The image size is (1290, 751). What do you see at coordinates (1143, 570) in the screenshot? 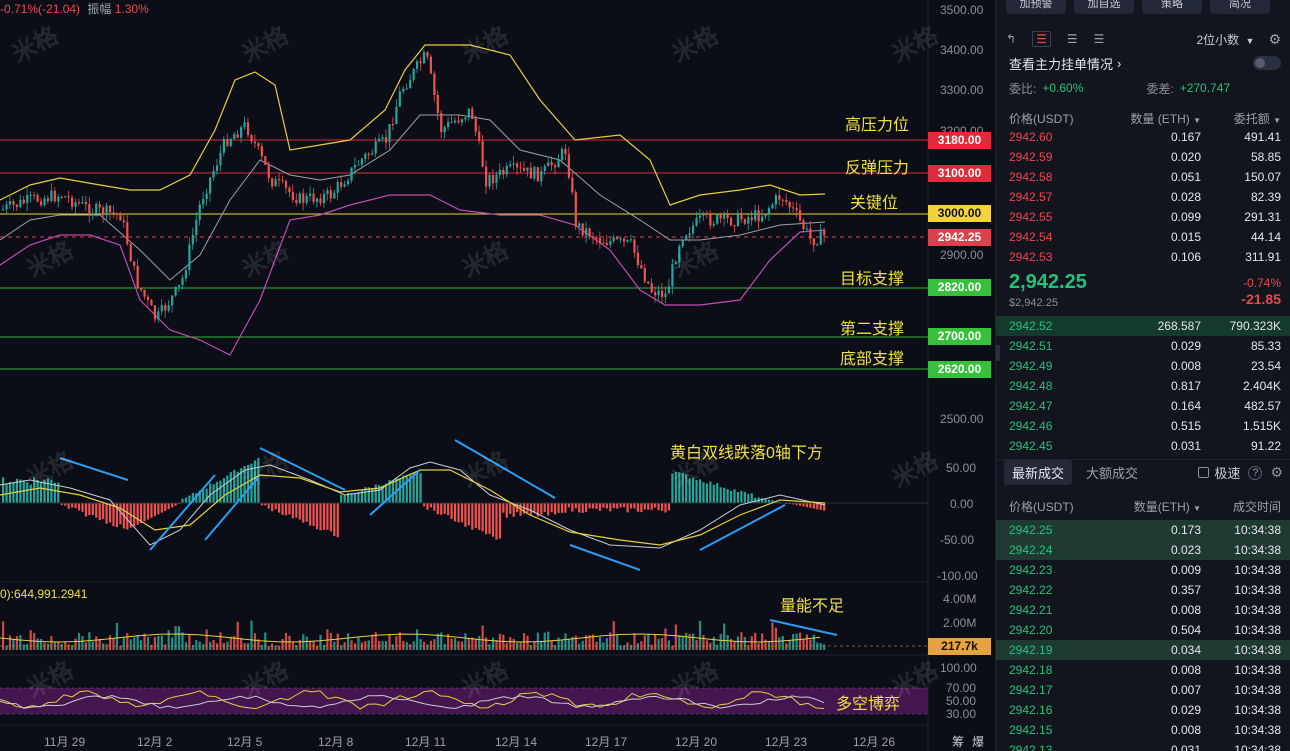
I see `trade-row: 2942.23 0.009 10:34:38` at bounding box center [1143, 570].